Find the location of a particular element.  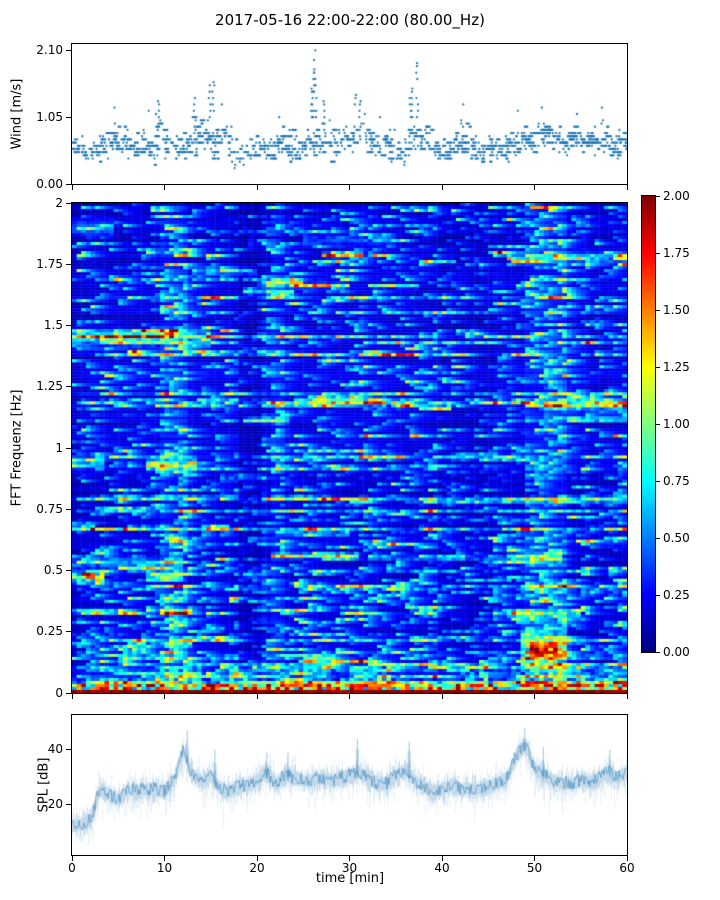

y-tick-label: 1.25 is located at coordinates (49, 386).